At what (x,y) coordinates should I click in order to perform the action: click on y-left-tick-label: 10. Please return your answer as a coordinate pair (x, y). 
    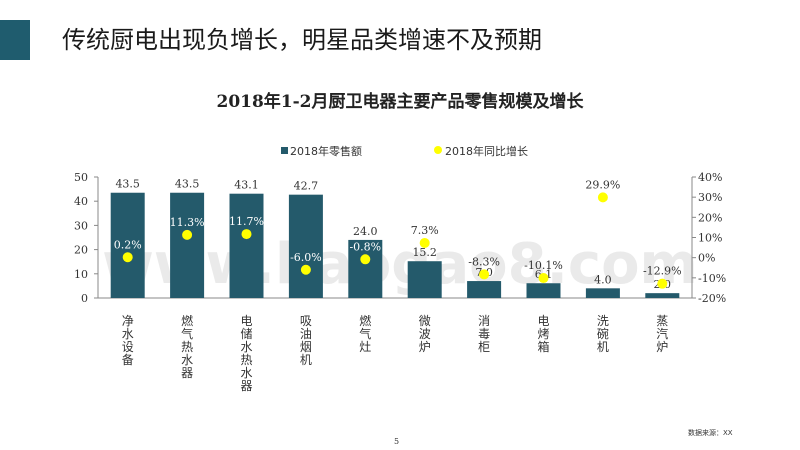
    Looking at the image, I should click on (81, 274).